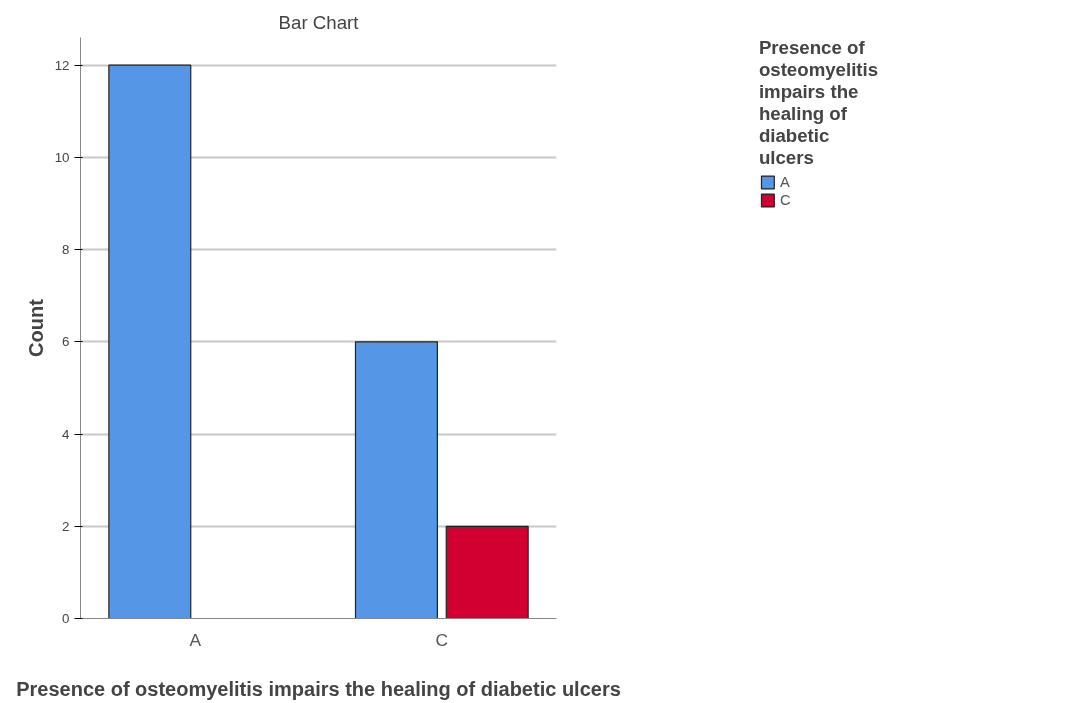 This screenshot has width=1081, height=703. What do you see at coordinates (319, 22) in the screenshot?
I see `chart-title: Bar Chart` at bounding box center [319, 22].